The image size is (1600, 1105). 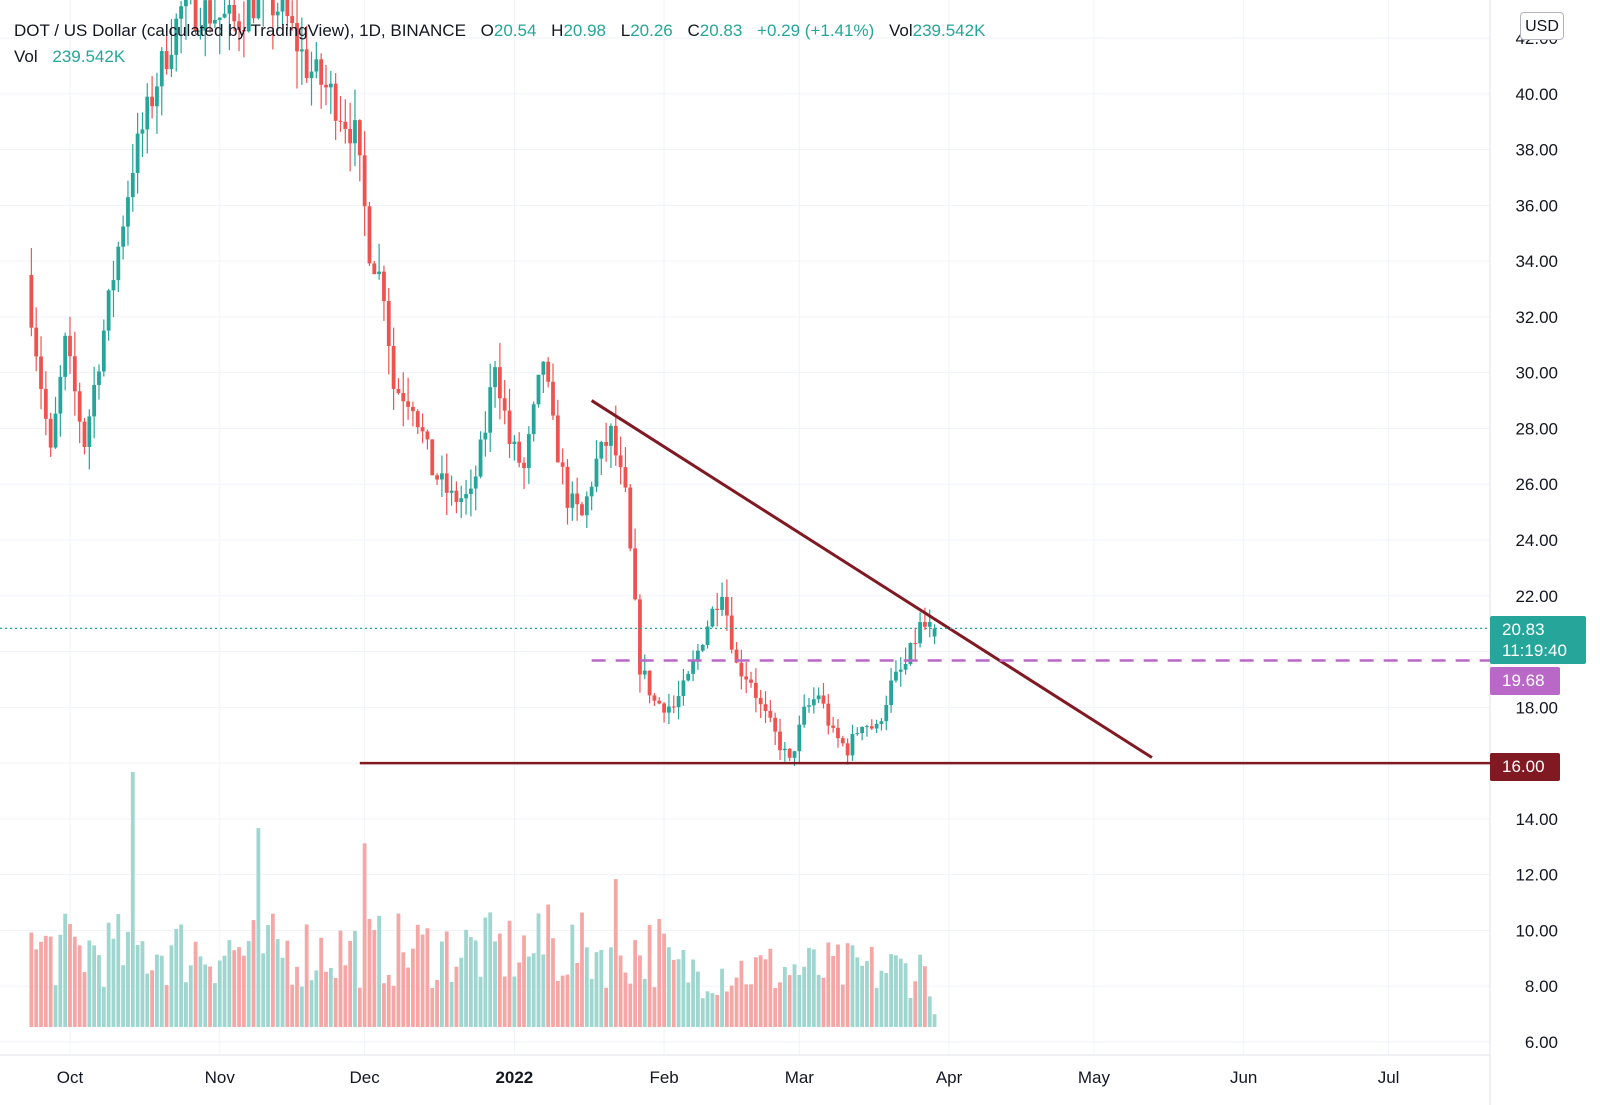 I want to click on high-value: 20.98, so click(x=584, y=30).